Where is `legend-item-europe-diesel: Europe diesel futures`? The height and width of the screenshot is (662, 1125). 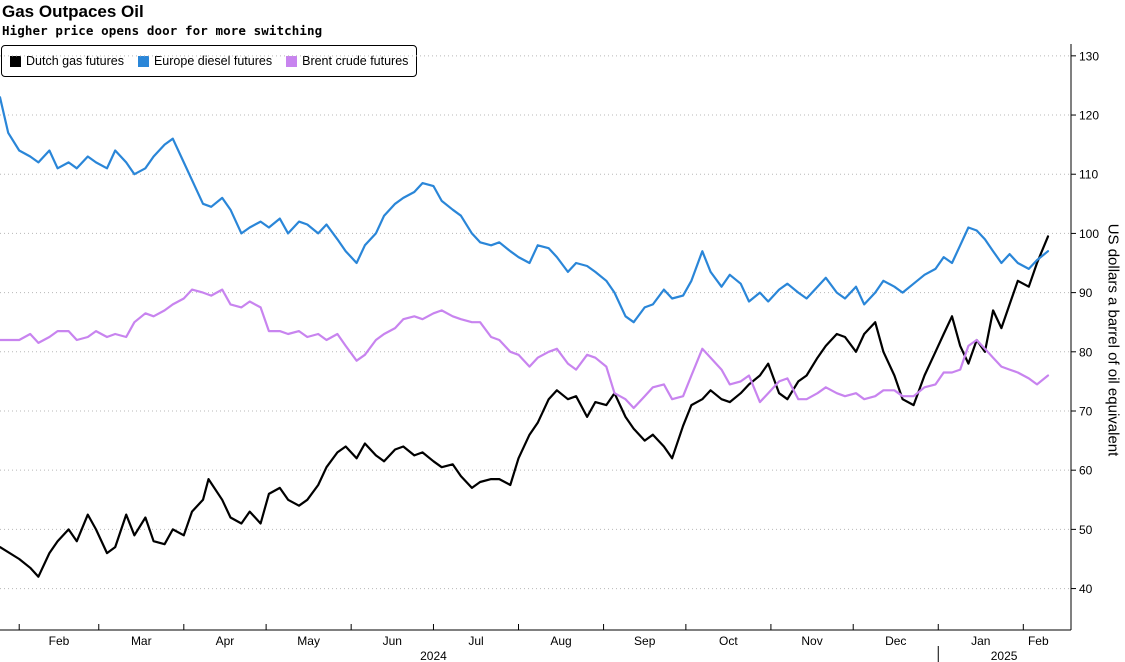
legend-item-europe-diesel: Europe diesel futures is located at coordinates (205, 61).